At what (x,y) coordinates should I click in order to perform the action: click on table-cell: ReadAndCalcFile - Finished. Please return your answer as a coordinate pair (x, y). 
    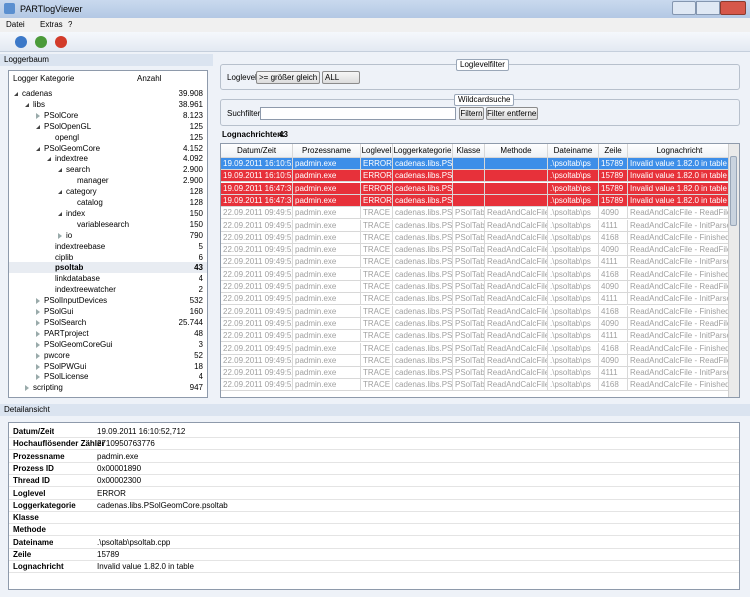
    Looking at the image, I should click on (680, 311).